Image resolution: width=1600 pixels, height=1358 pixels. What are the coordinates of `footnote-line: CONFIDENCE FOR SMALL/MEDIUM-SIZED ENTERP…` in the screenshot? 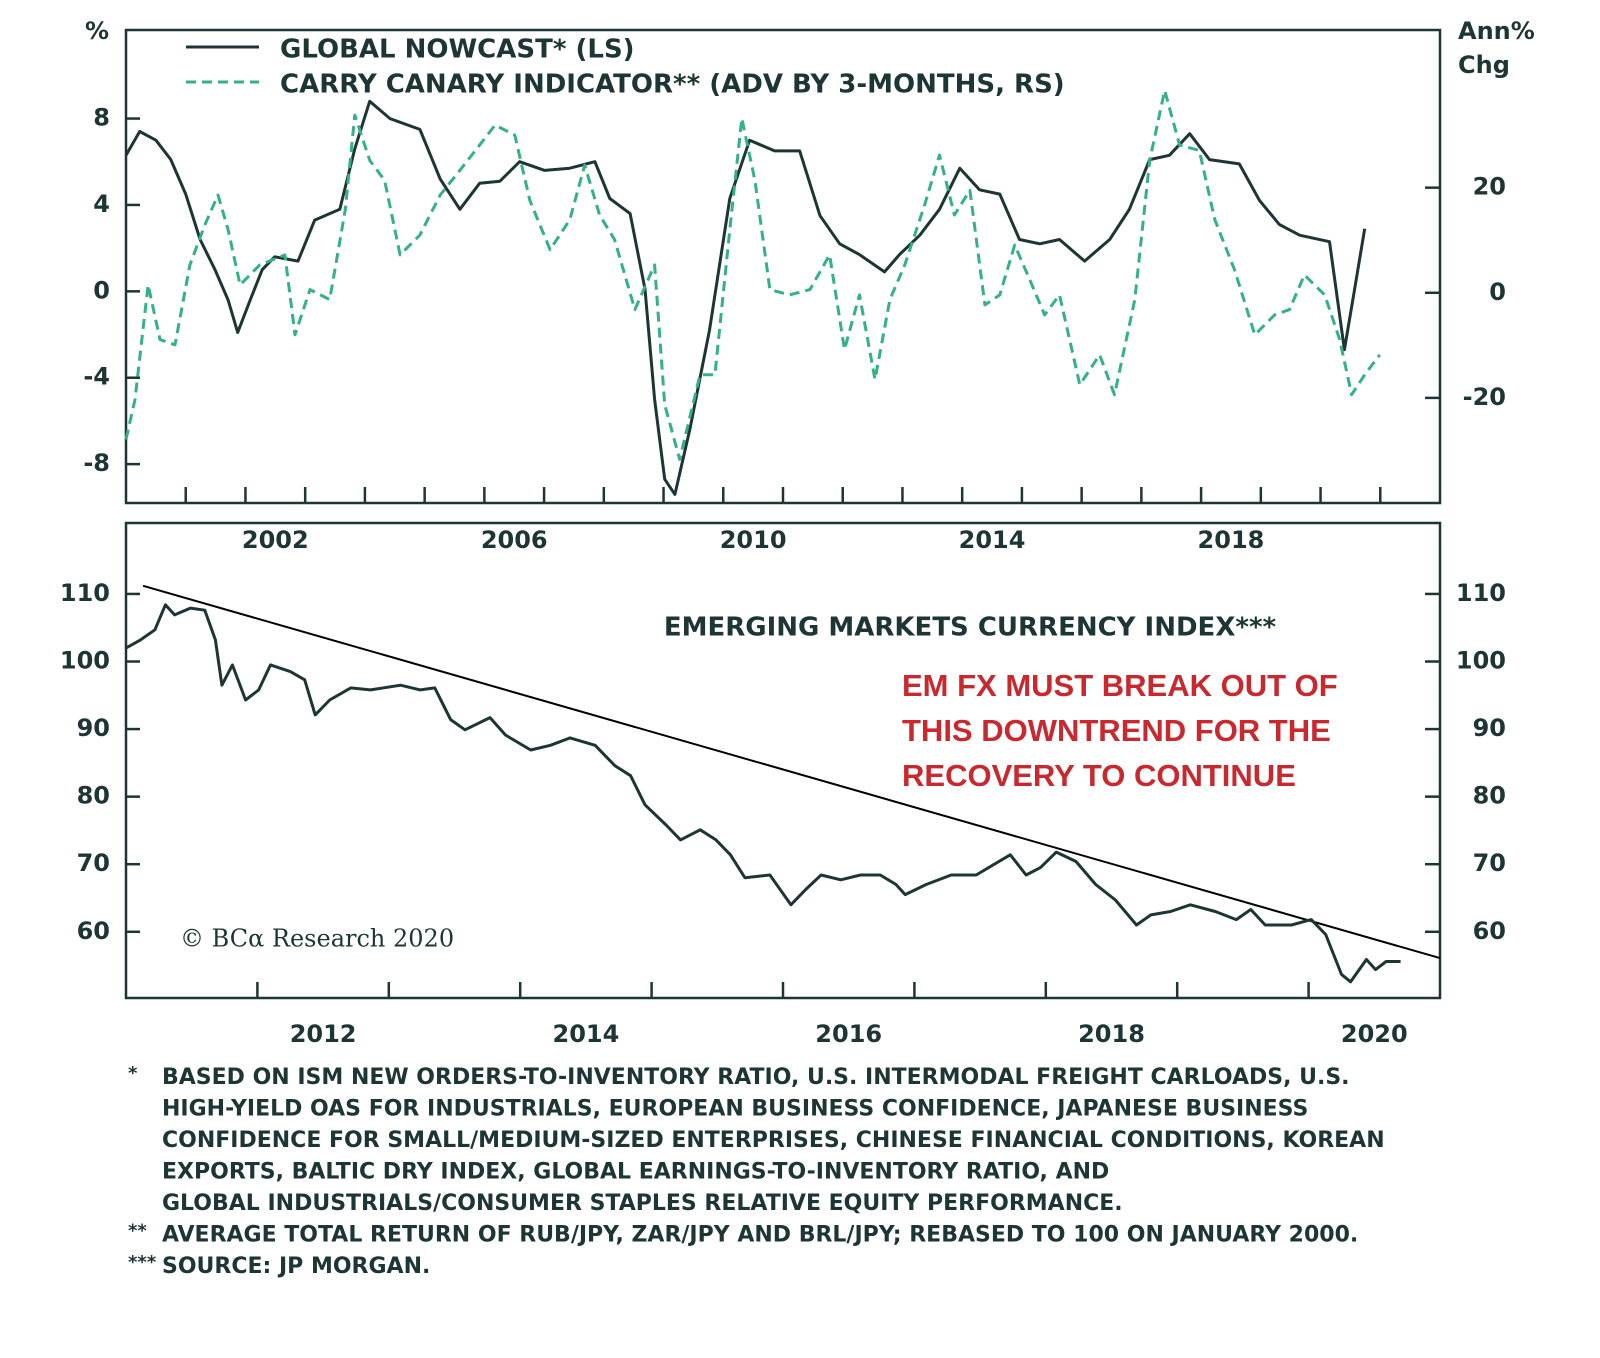 It's located at (773, 1140).